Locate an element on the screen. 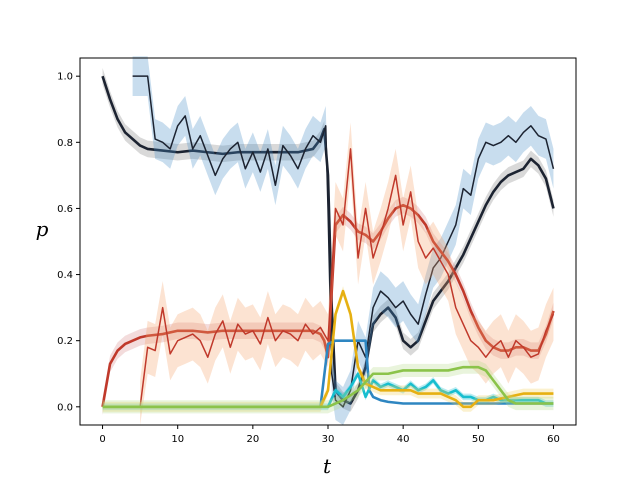  series-7-line is located at coordinates (328, 387).